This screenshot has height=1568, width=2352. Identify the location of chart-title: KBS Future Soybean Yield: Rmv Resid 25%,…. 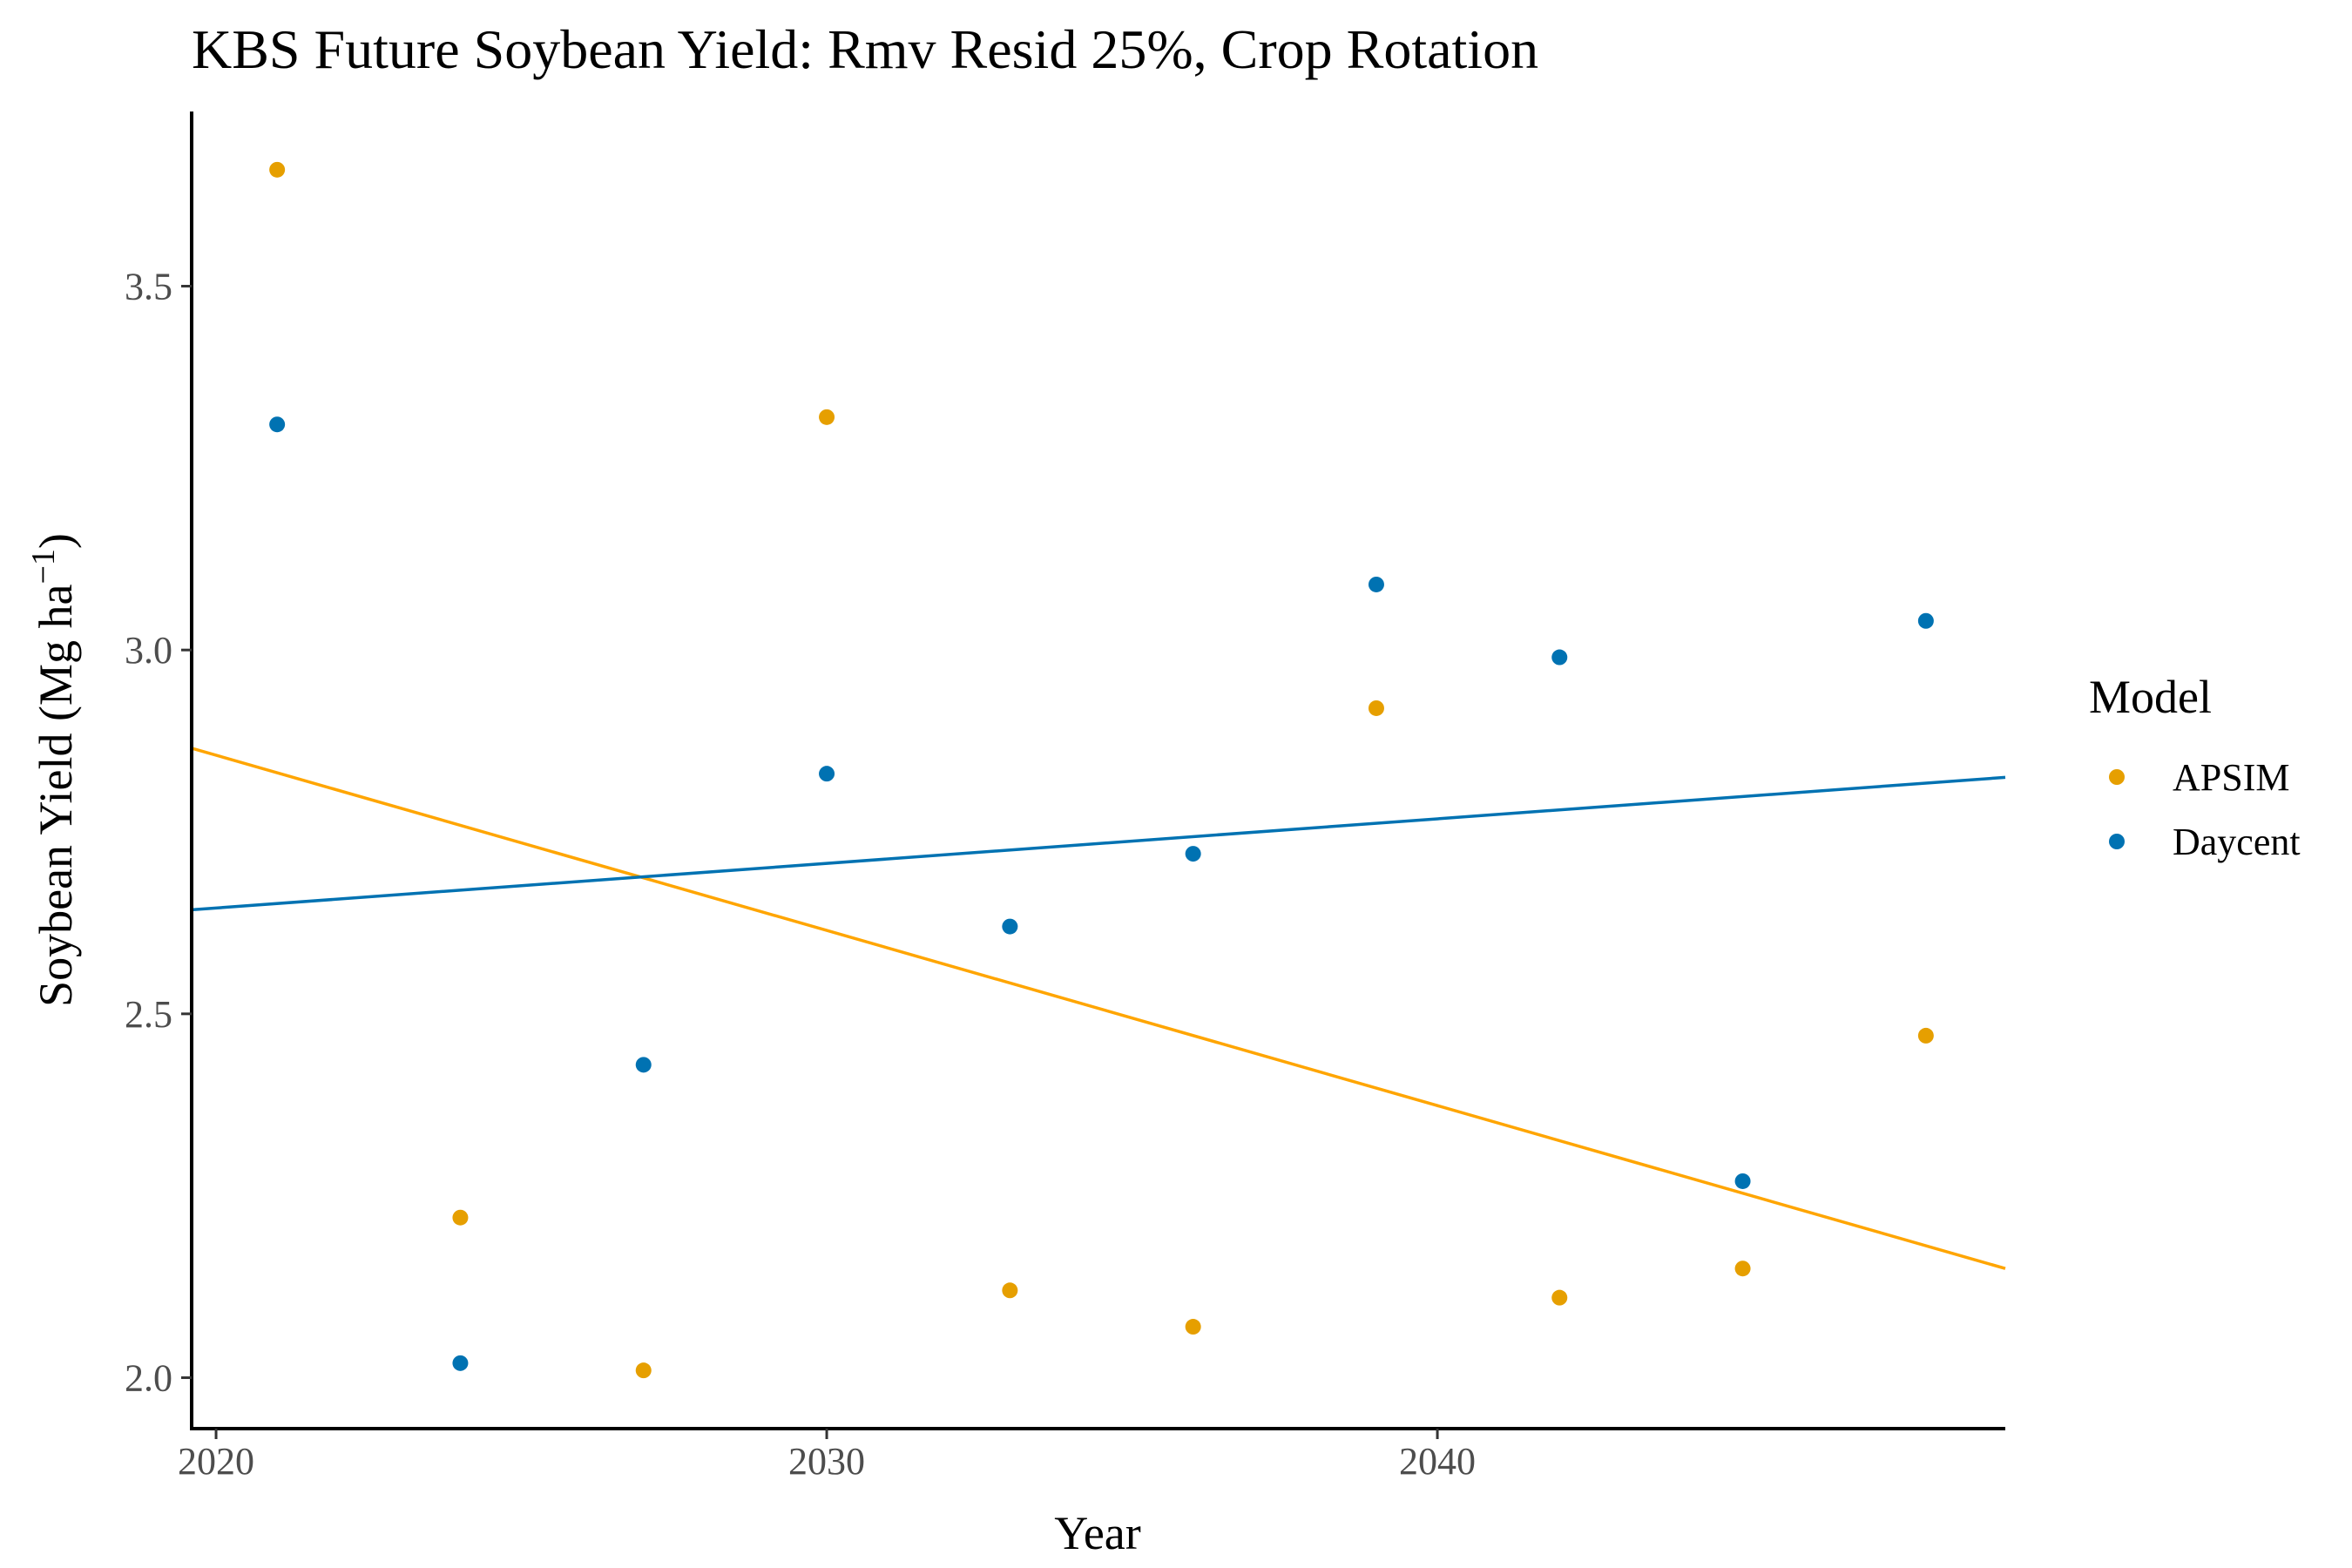
(865, 49).